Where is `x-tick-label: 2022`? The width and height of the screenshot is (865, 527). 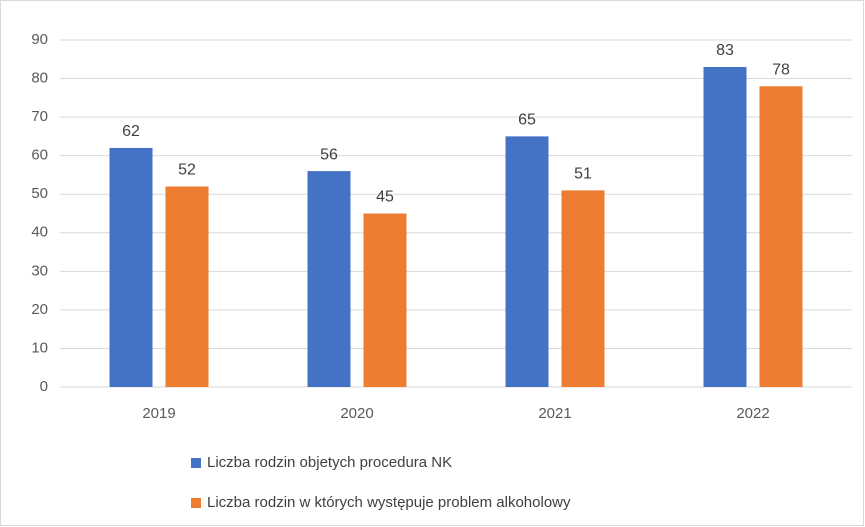
x-tick-label: 2022 is located at coordinates (752, 413).